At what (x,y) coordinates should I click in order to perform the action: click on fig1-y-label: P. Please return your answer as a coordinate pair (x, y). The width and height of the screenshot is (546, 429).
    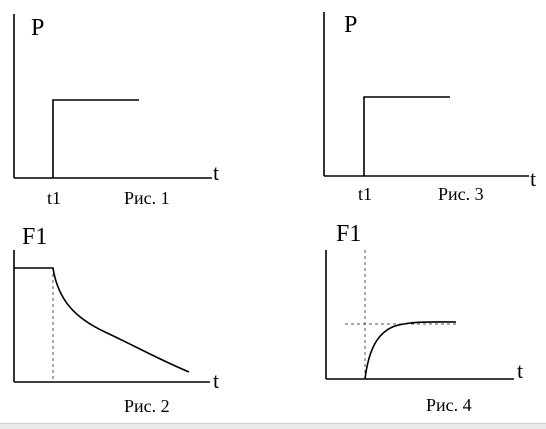
    Looking at the image, I should click on (38, 28).